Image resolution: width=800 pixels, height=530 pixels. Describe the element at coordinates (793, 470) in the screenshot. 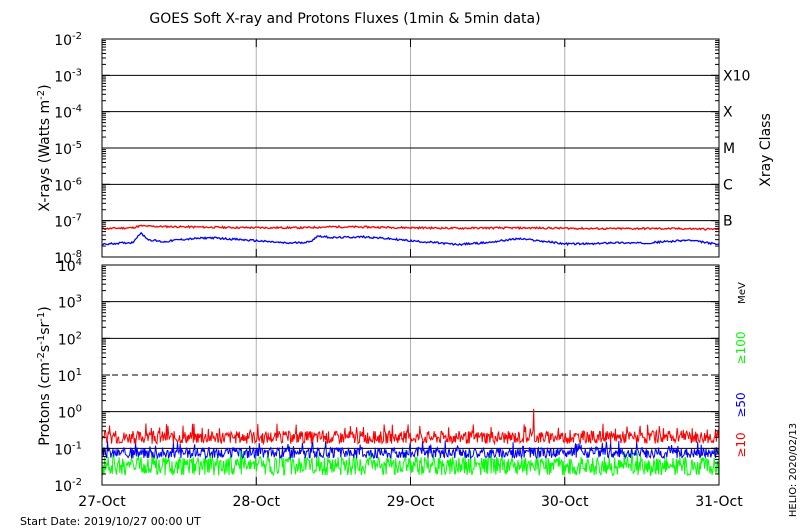

I see `credit-label: HELIO: 2020/02/13` at that location.